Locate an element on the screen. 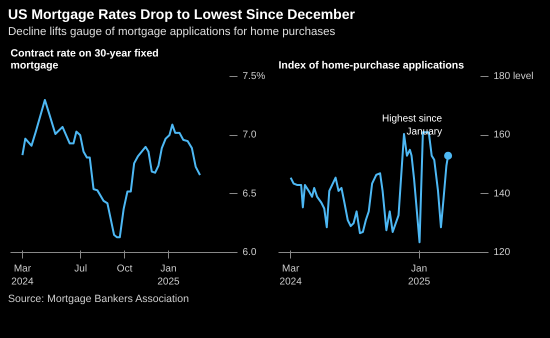  y-tick-label: 7.0 is located at coordinates (249, 136).